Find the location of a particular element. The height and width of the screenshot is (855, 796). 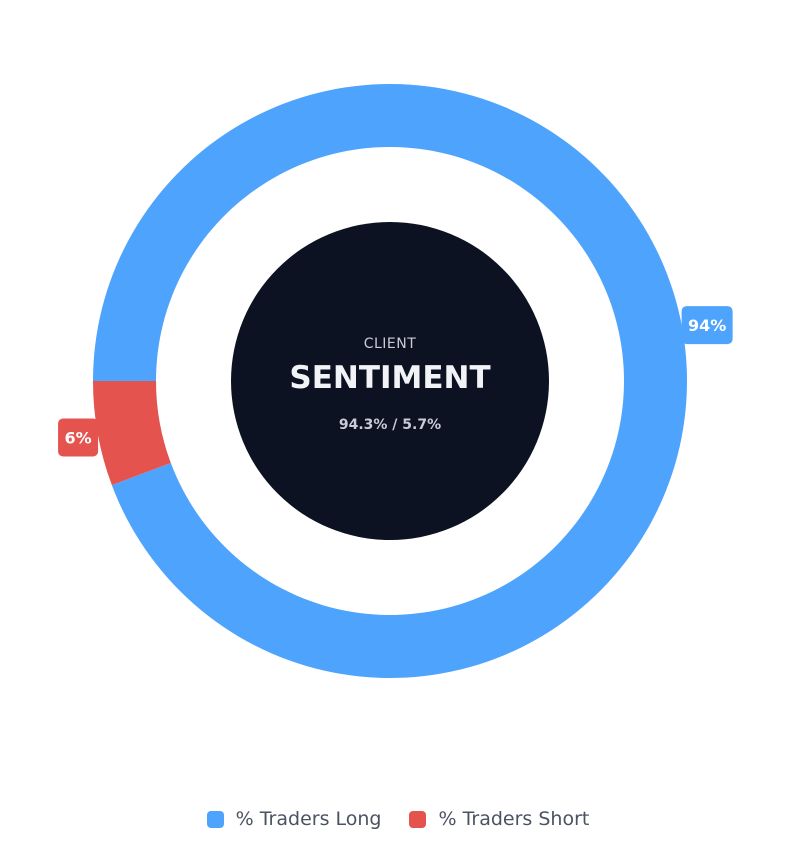

center-circle is located at coordinates (390, 381).